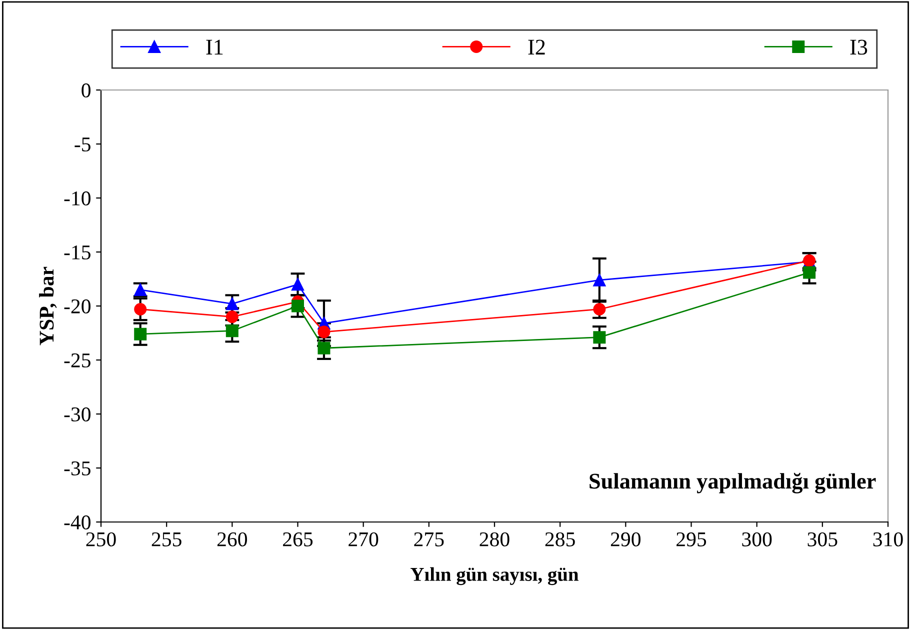 Image resolution: width=911 pixels, height=630 pixels. What do you see at coordinates (536, 47) in the screenshot?
I see `legend-label: I2` at bounding box center [536, 47].